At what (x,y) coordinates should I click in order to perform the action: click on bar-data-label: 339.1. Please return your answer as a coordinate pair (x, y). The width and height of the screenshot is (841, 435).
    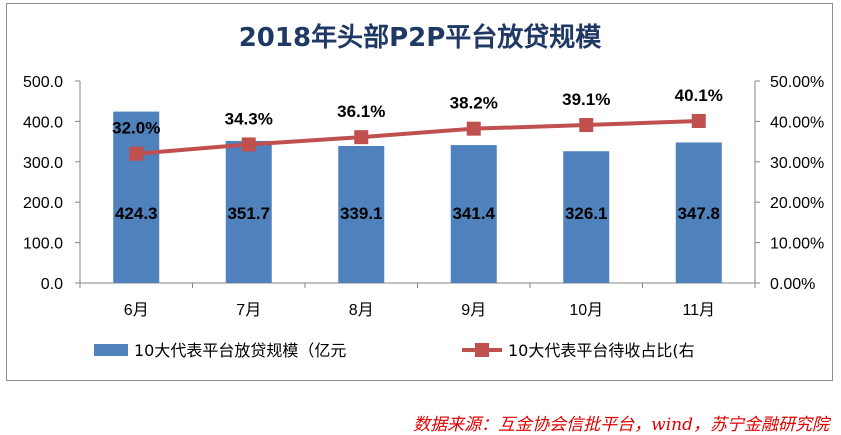
    Looking at the image, I should click on (361, 213).